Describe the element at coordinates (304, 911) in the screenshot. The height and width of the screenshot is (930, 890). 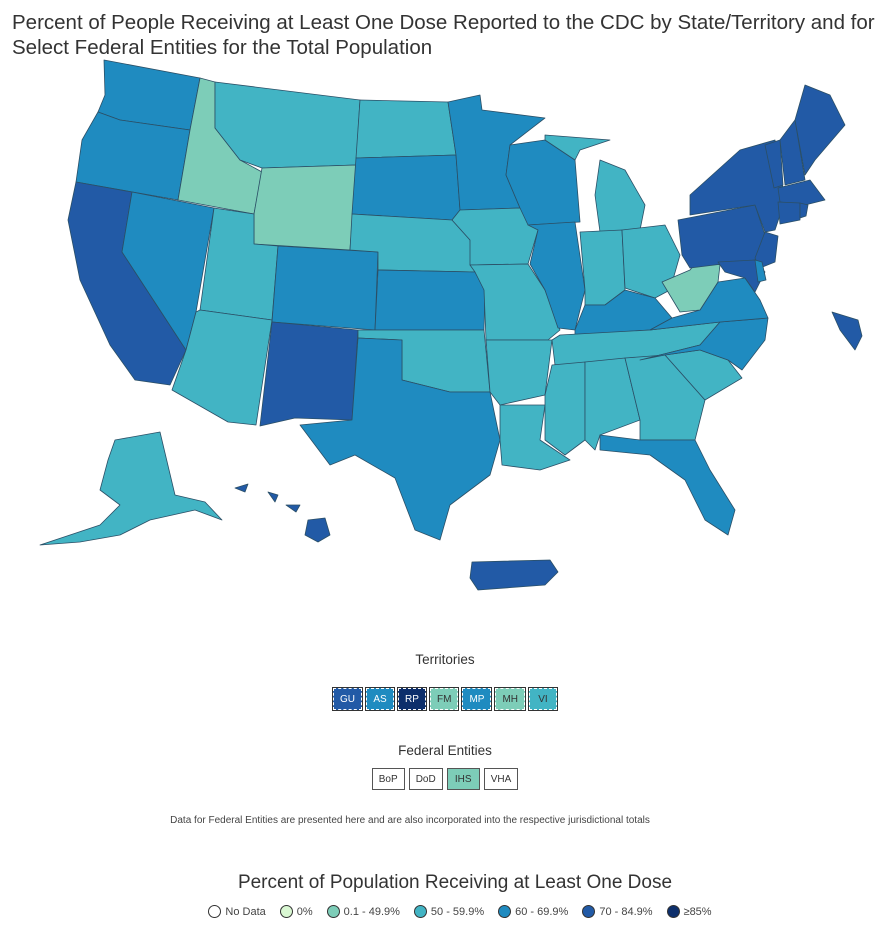
I see `legend-label: 0%` at that location.